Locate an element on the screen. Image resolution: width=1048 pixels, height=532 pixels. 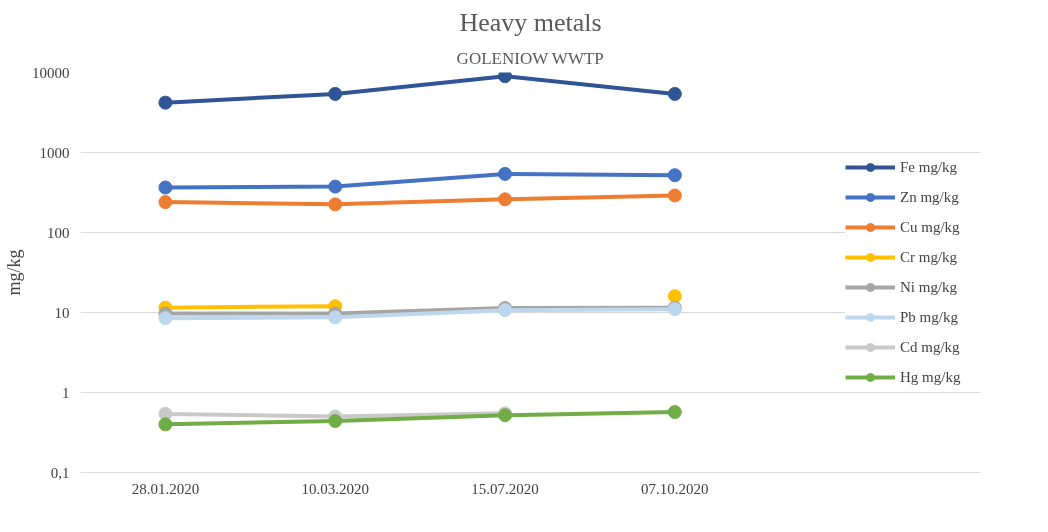
y-tick-label: 100 is located at coordinates (58, 232).